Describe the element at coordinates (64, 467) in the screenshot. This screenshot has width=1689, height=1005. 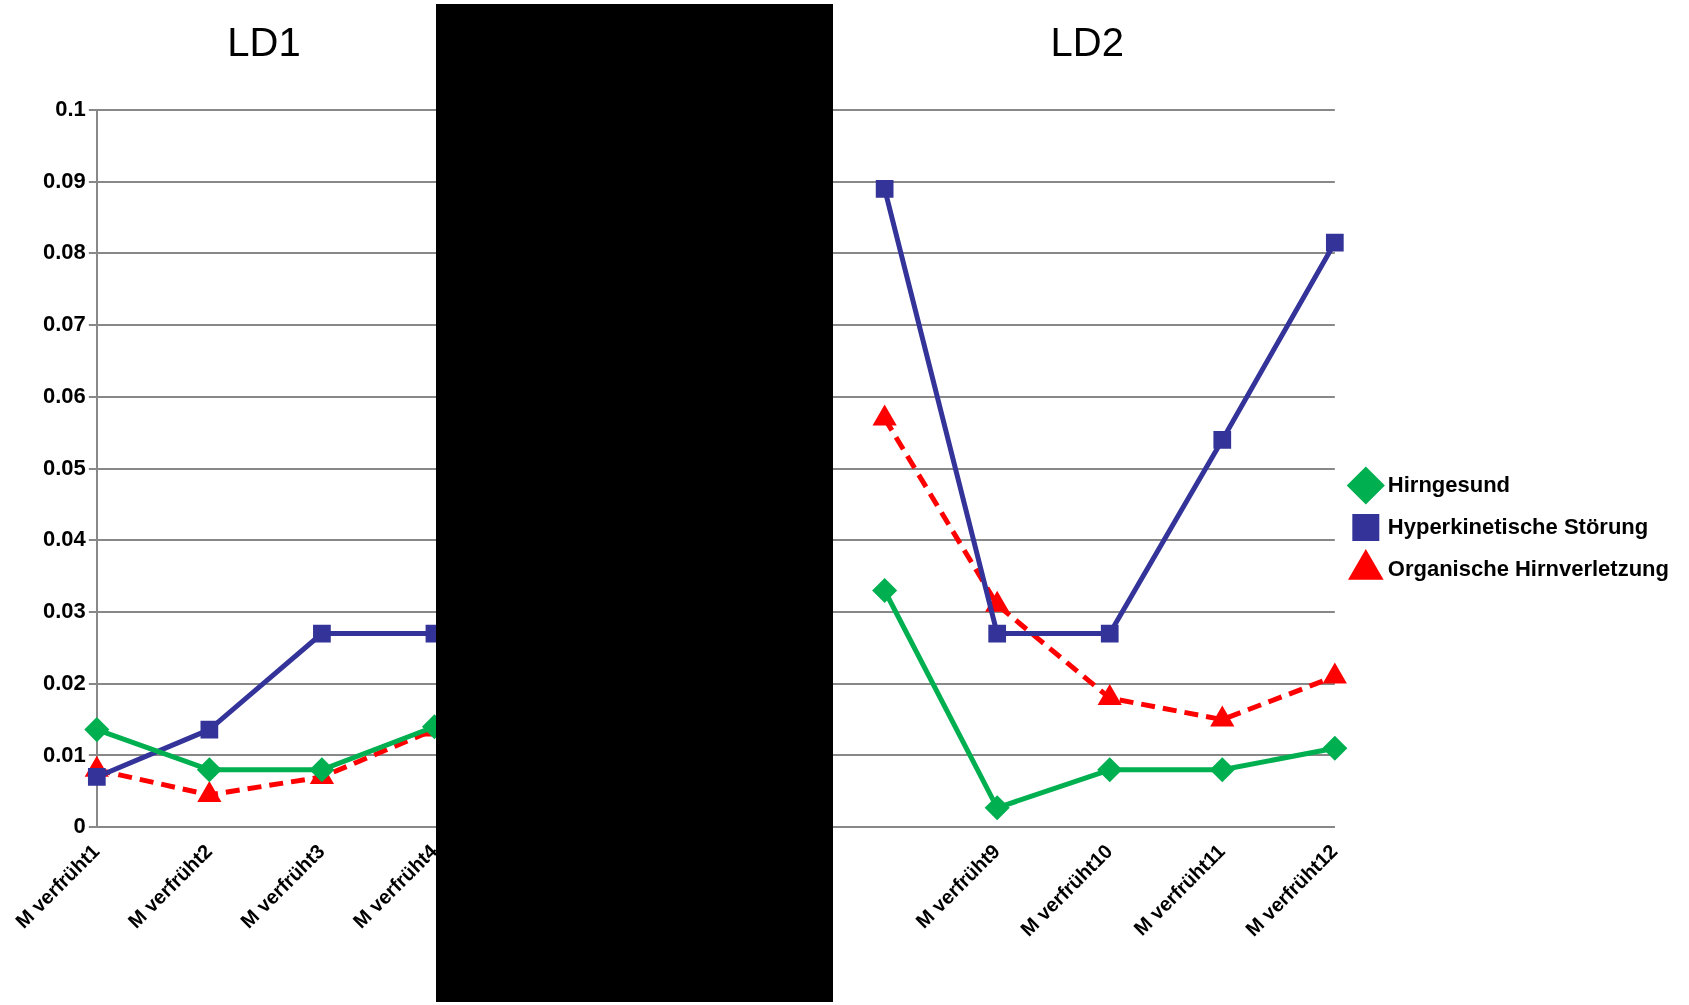
I see `y-tick-label: 0.05` at that location.